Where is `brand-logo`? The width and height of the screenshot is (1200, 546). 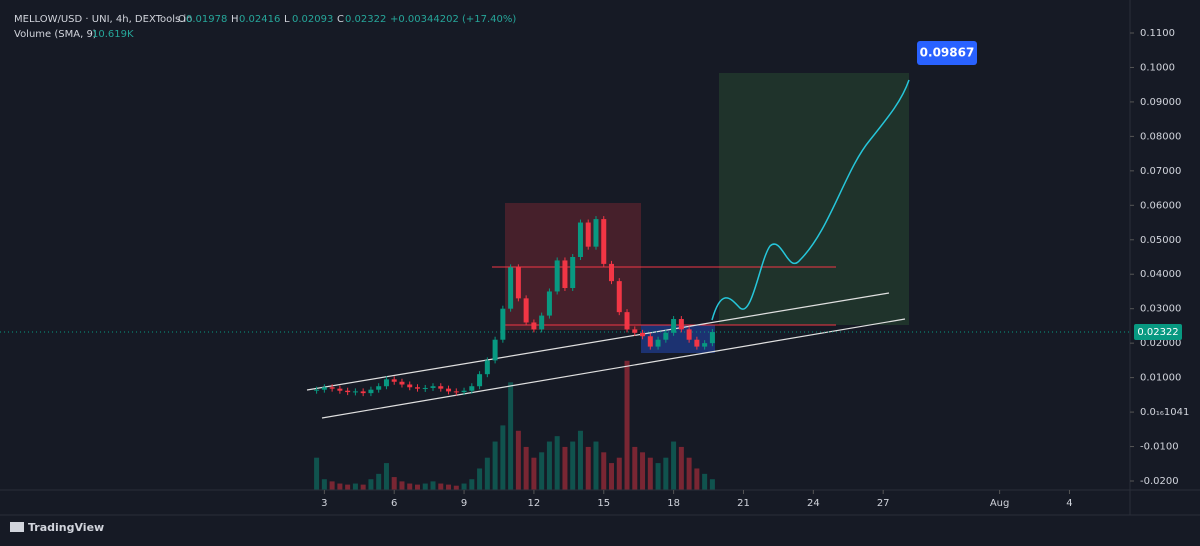
brand-logo is located at coordinates (17, 527).